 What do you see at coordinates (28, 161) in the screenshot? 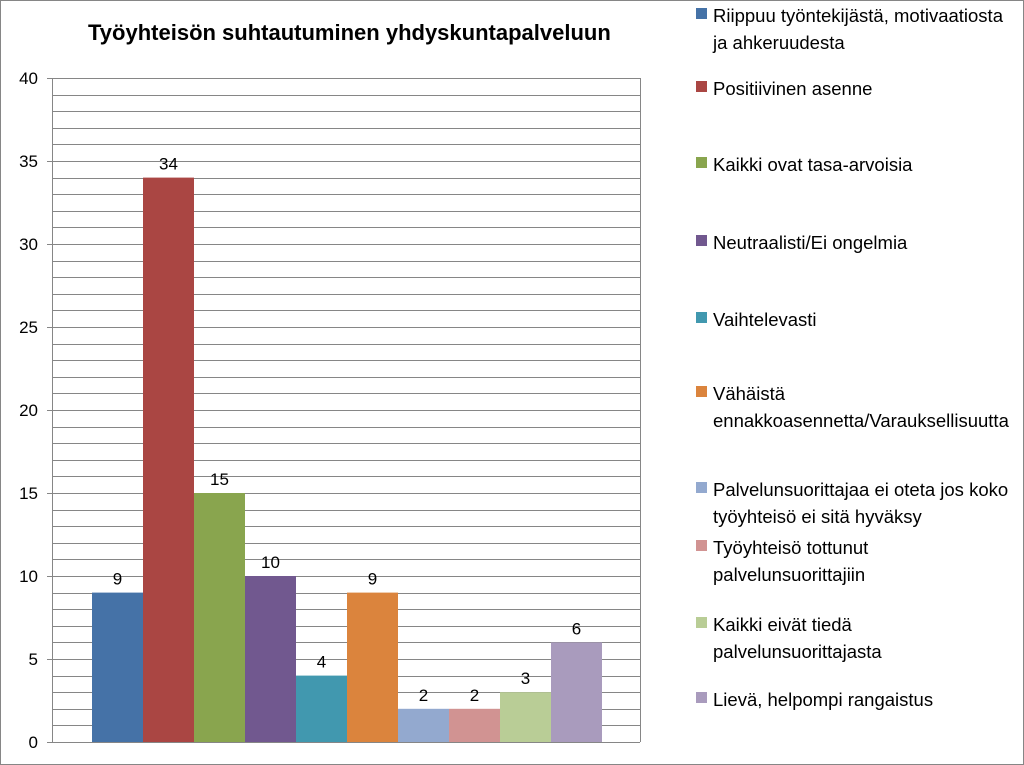
I see `y-tick-label: 35` at bounding box center [28, 161].